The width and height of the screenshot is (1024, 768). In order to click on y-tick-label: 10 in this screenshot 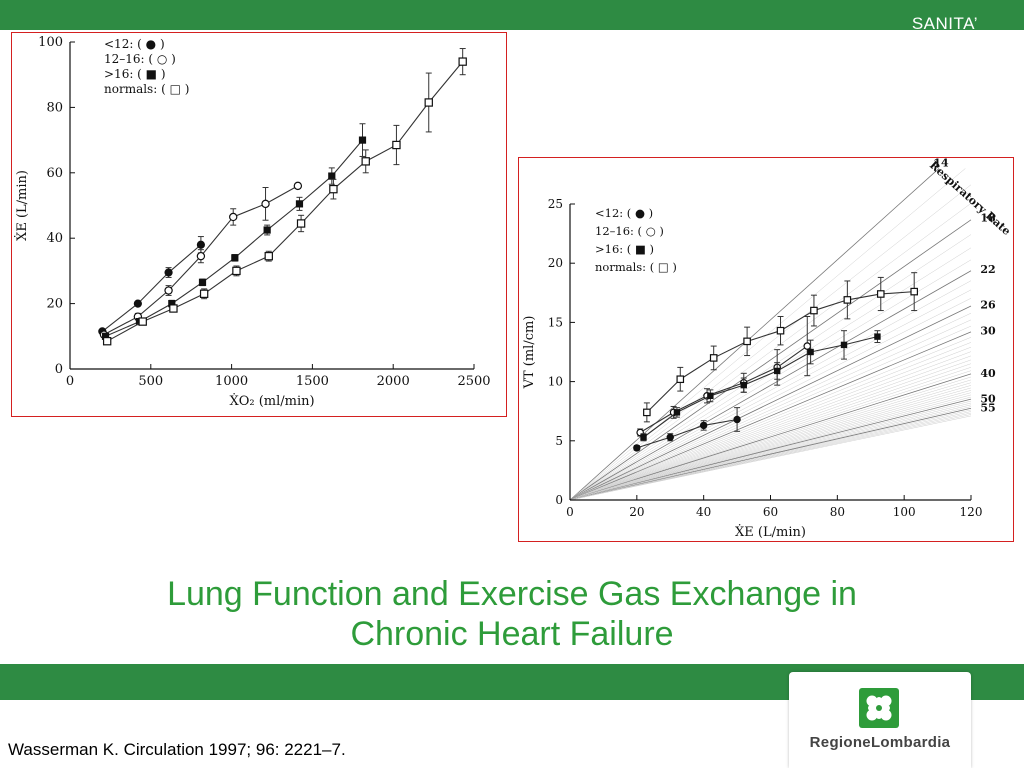, I will do `click(555, 382)`.